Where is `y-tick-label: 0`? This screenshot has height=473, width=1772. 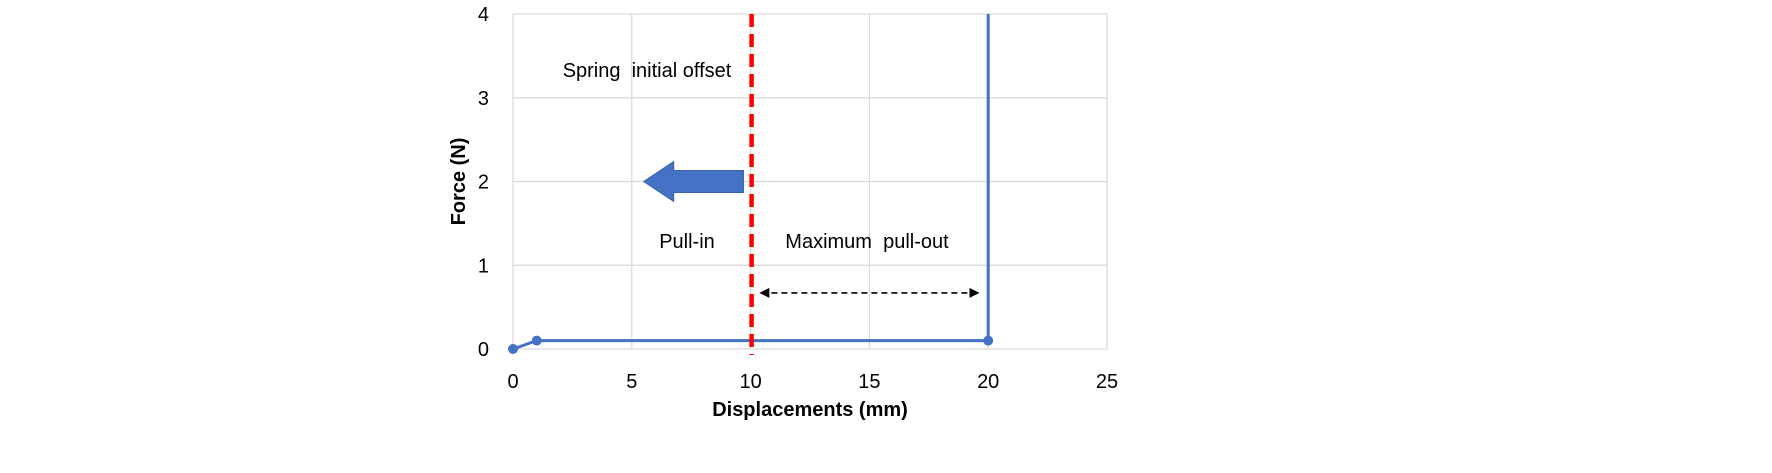 y-tick-label: 0 is located at coordinates (483, 350).